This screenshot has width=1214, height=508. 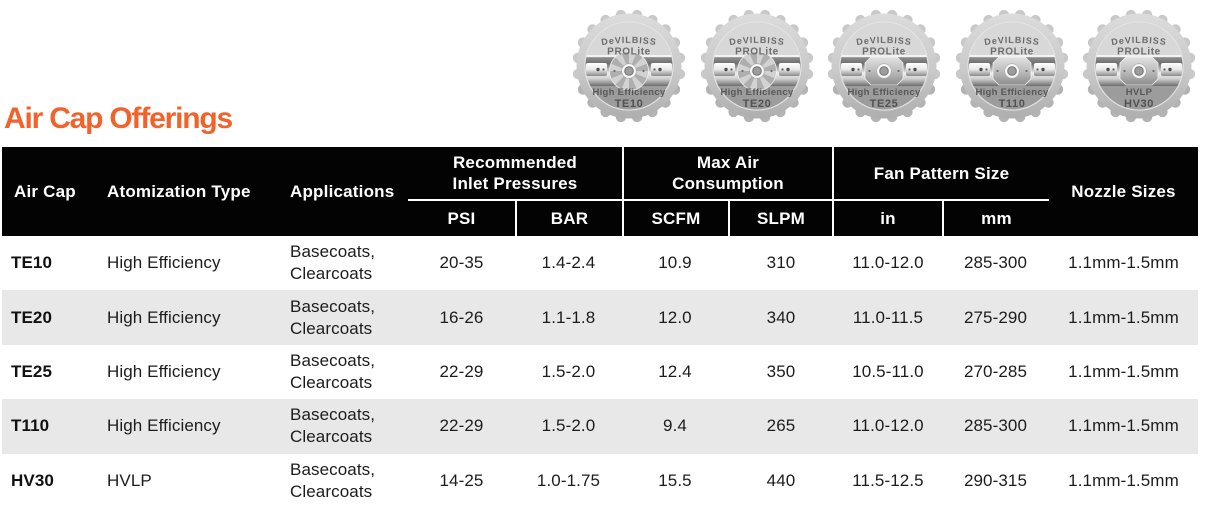 What do you see at coordinates (781, 426) in the screenshot?
I see `cell-slpm: 265` at bounding box center [781, 426].